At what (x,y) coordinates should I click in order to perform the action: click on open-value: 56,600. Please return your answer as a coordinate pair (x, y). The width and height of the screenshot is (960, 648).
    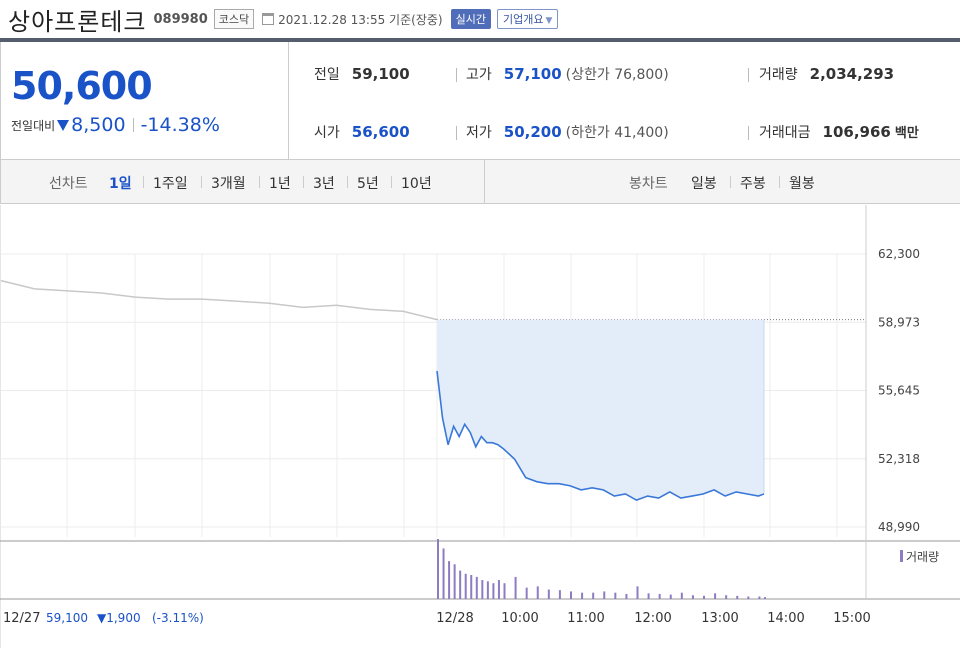
    Looking at the image, I should click on (380, 132).